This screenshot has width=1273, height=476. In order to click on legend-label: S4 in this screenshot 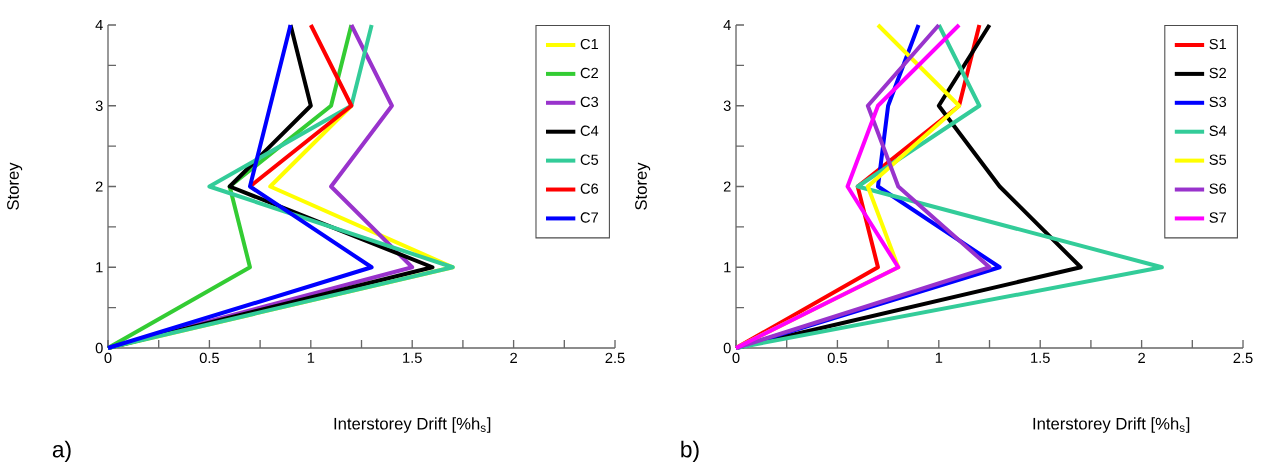, I will do `click(1218, 130)`.